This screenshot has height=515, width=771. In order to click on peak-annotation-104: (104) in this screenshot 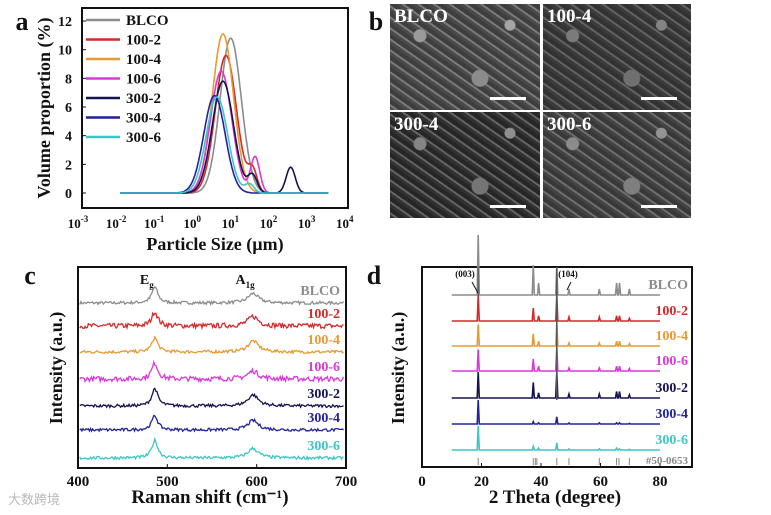, I will do `click(568, 274)`.